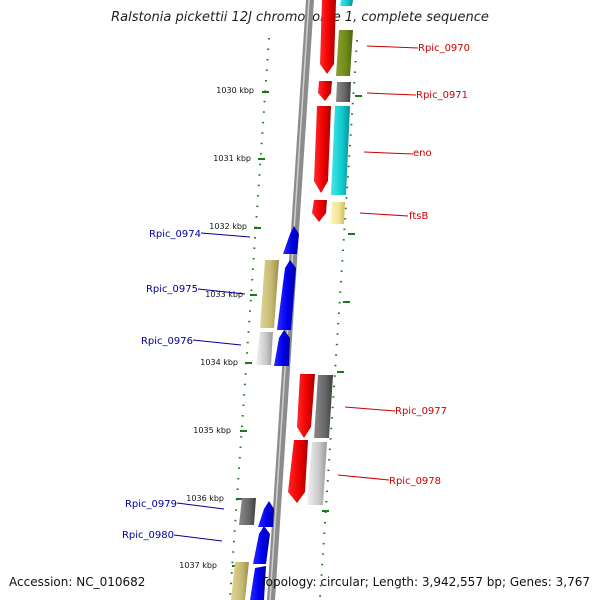 This screenshot has height=600, width=600. What do you see at coordinates (205, 498) in the screenshot?
I see `kbp-label: 1036 kbp` at bounding box center [205, 498].